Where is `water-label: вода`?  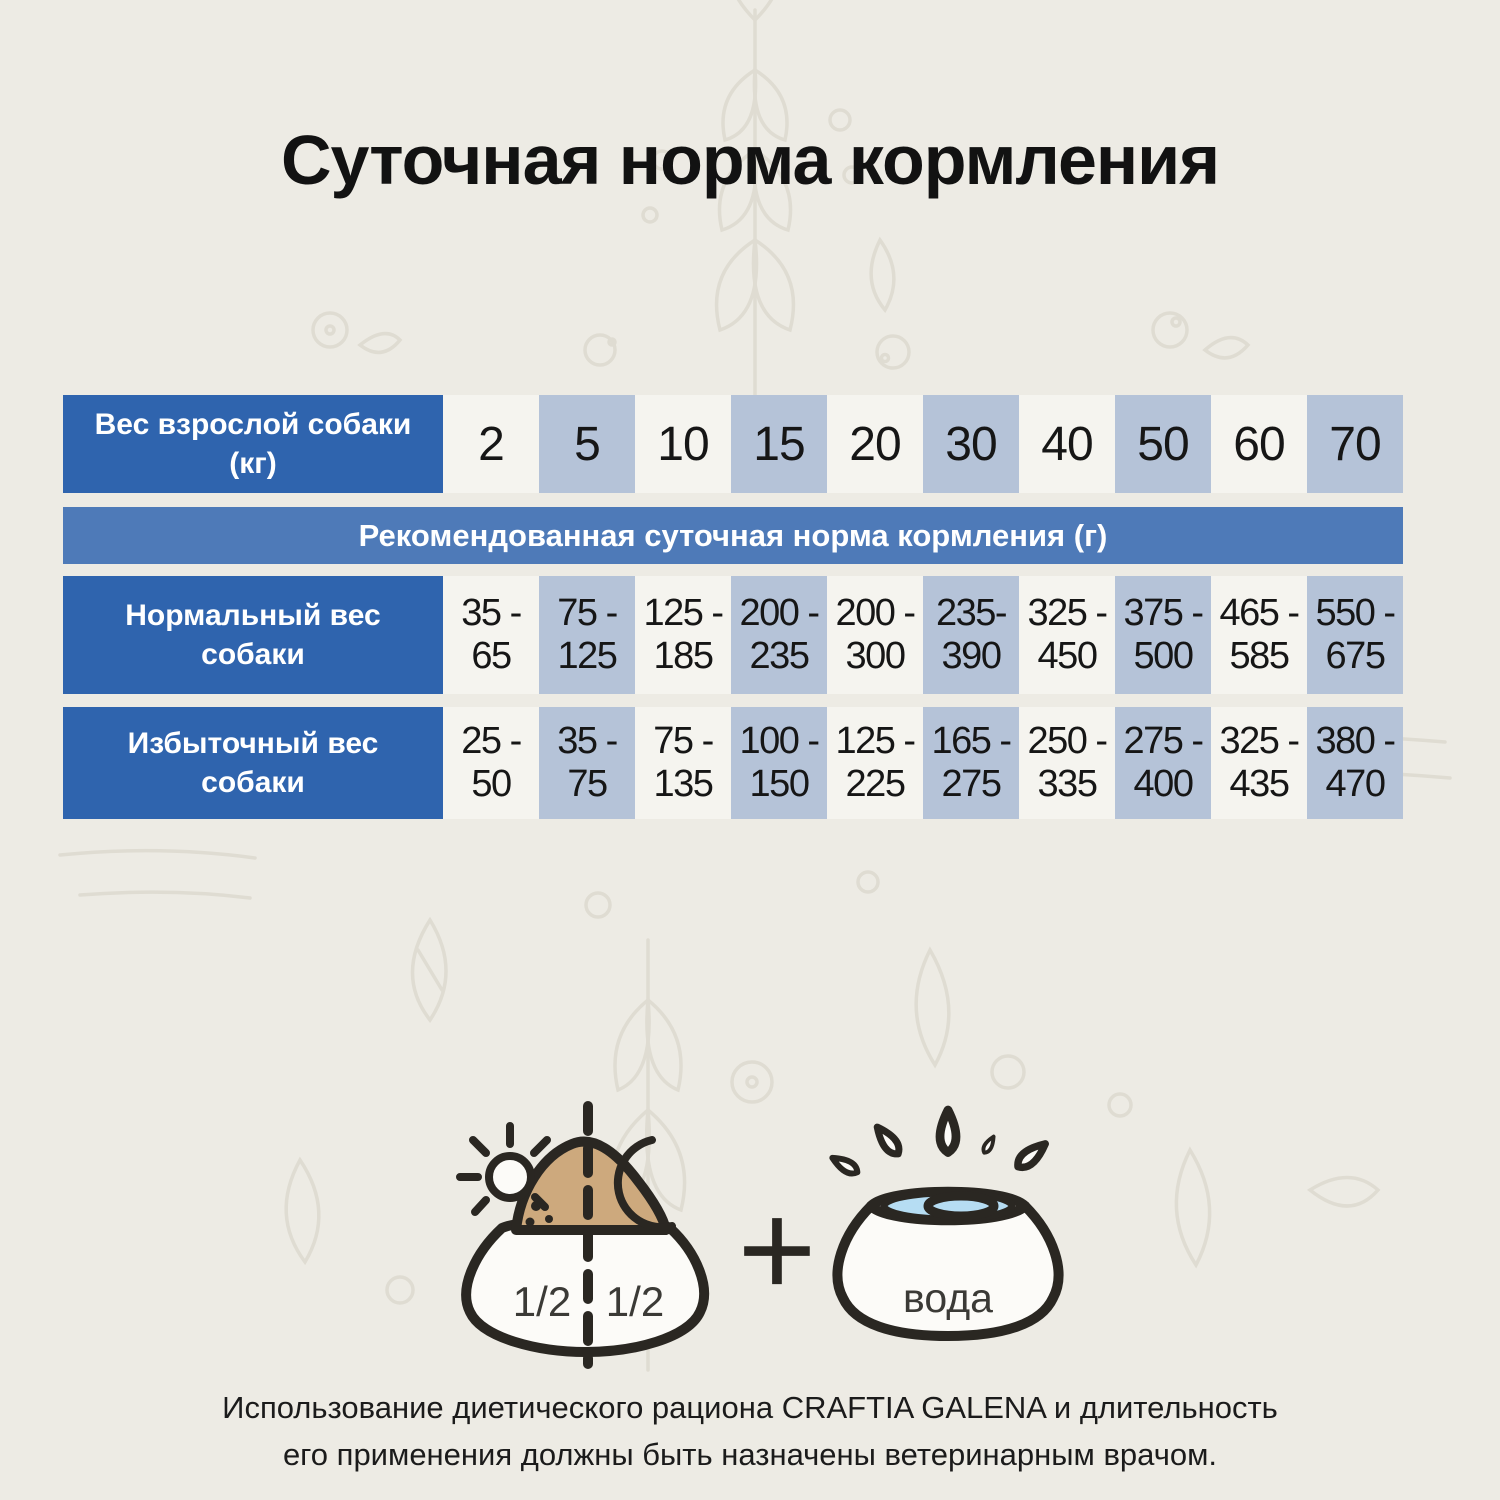
water-label: вода is located at coordinates (948, 1298).